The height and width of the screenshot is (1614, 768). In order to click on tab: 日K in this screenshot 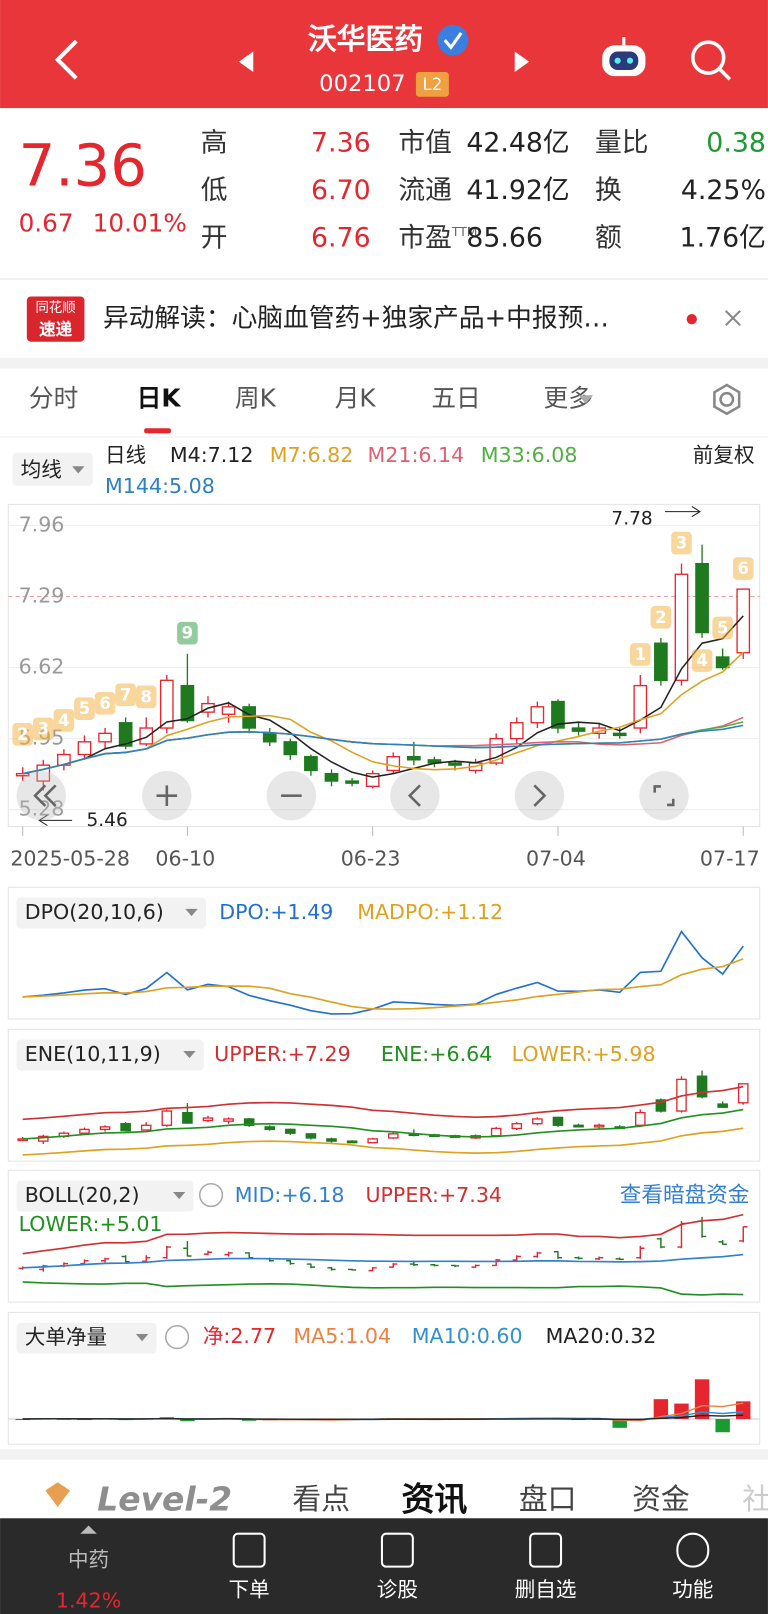, I will do `click(159, 397)`.